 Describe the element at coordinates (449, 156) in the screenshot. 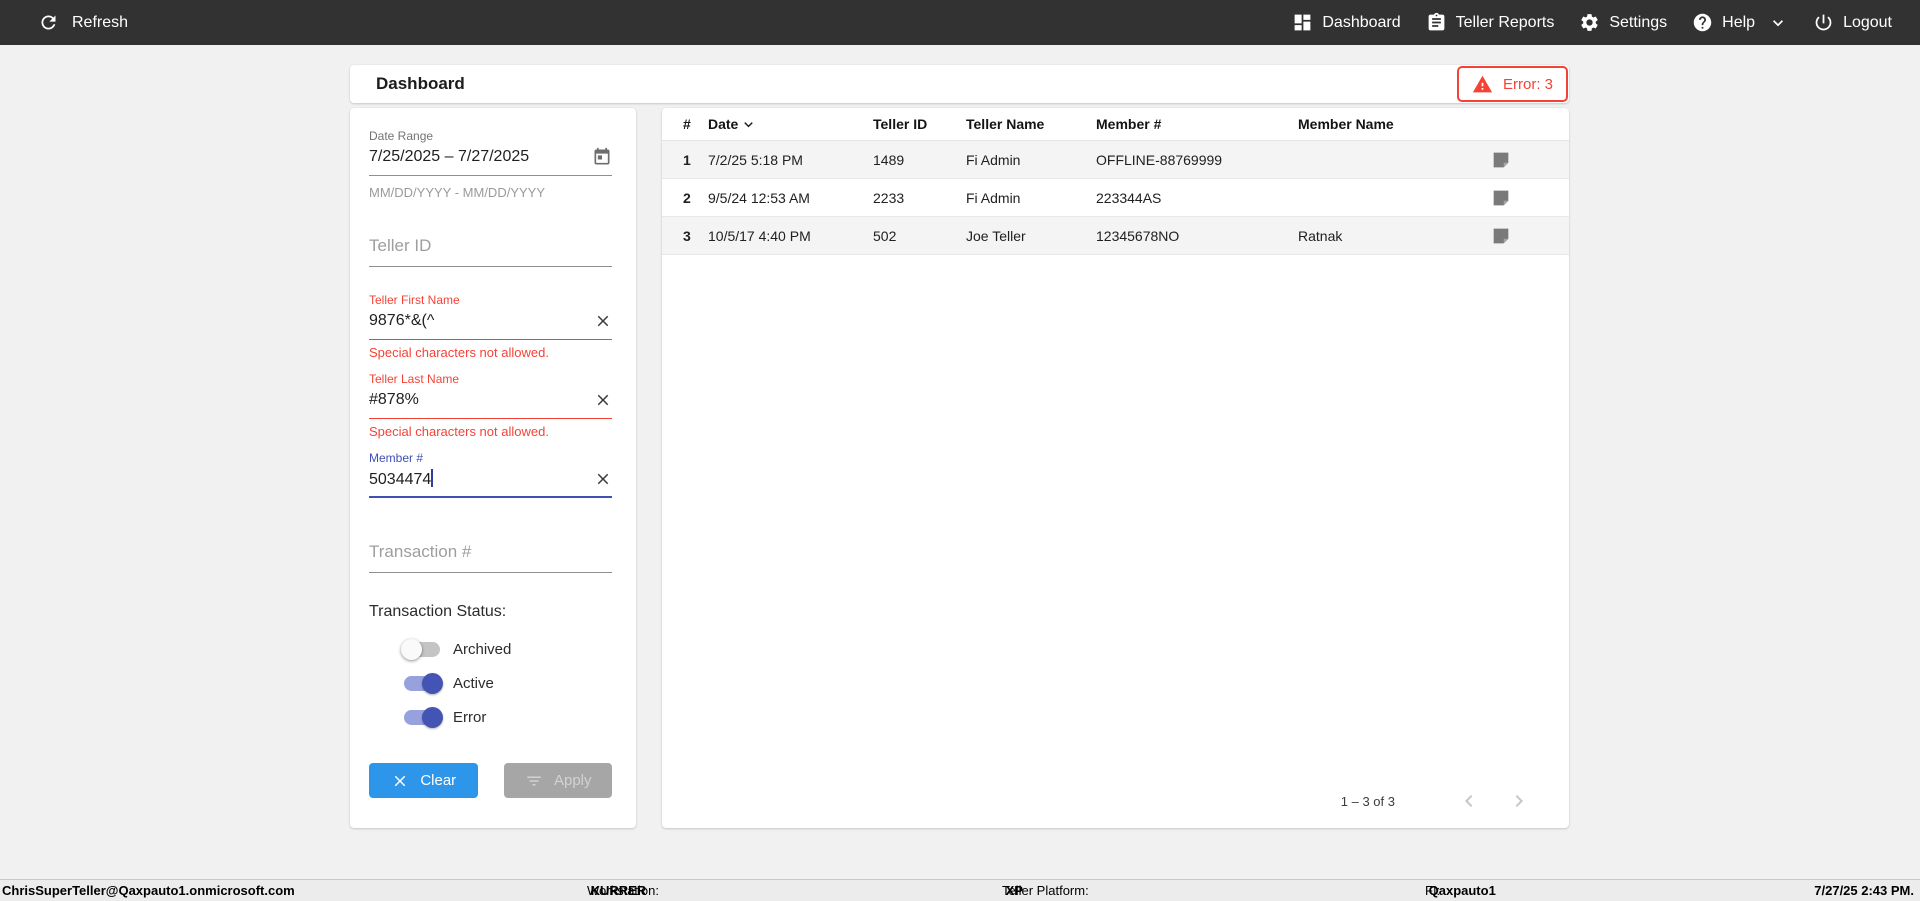

I see `date-range-value: 7/25/2025 – 7/27/2025` at that location.